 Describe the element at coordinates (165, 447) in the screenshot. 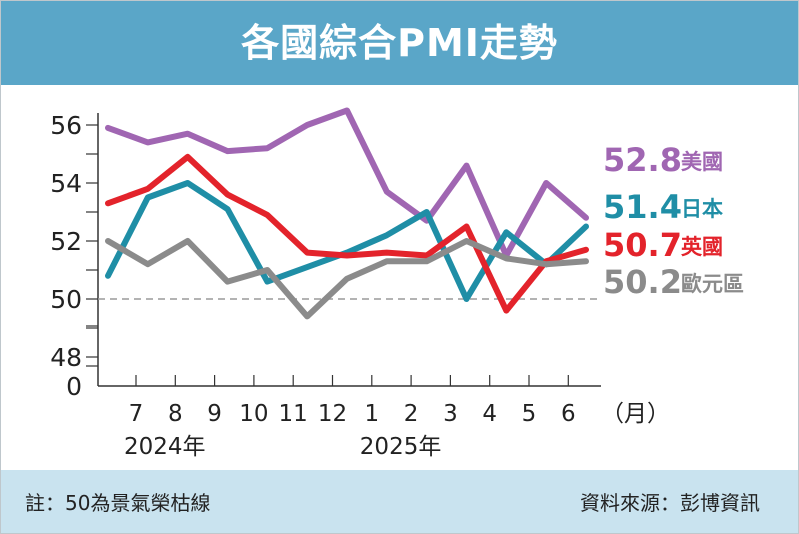

I see `year-label: 2024年` at that location.